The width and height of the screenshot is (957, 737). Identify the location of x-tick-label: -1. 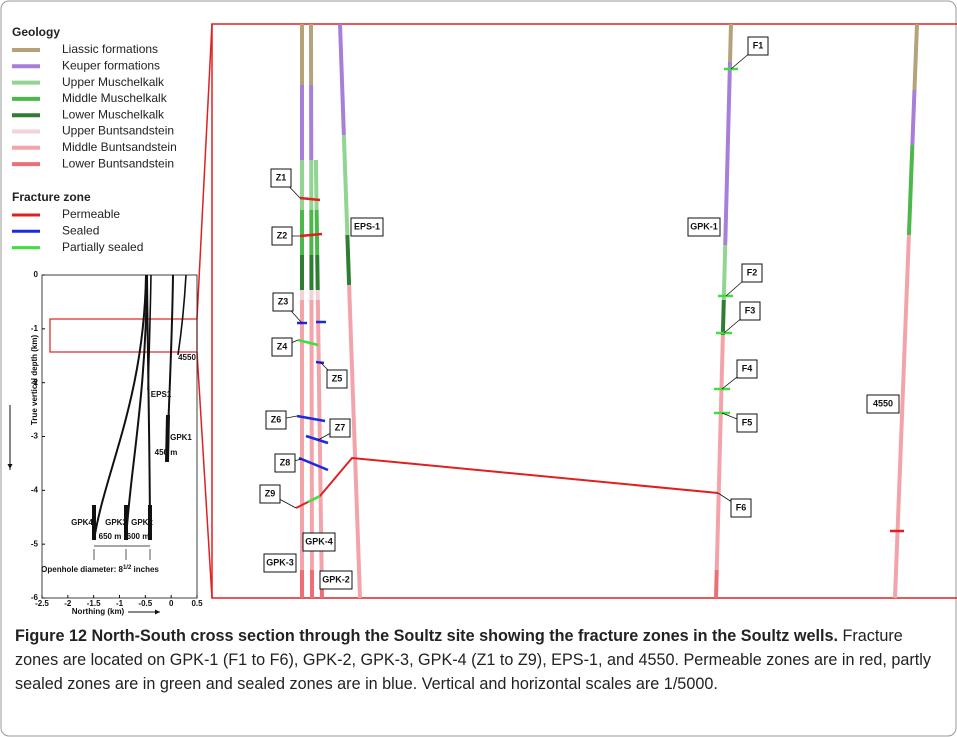
(120, 603).